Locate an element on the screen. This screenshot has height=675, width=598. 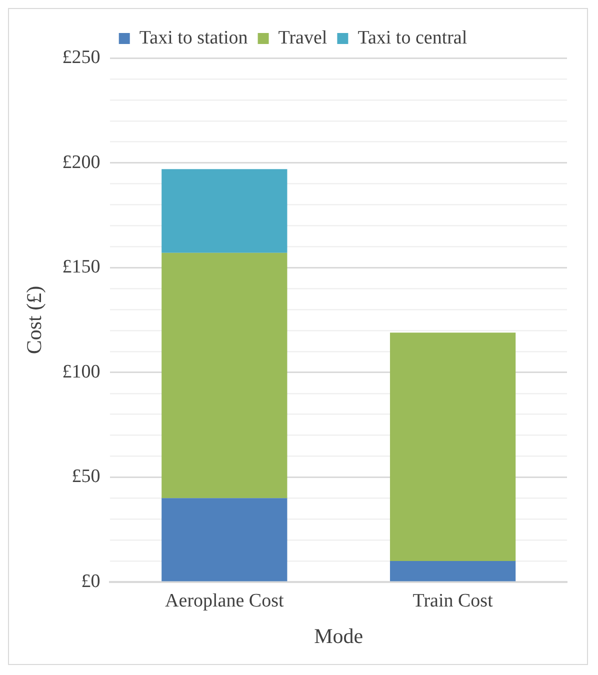
x-tick-label: Aeroplane Cost is located at coordinates (224, 601).